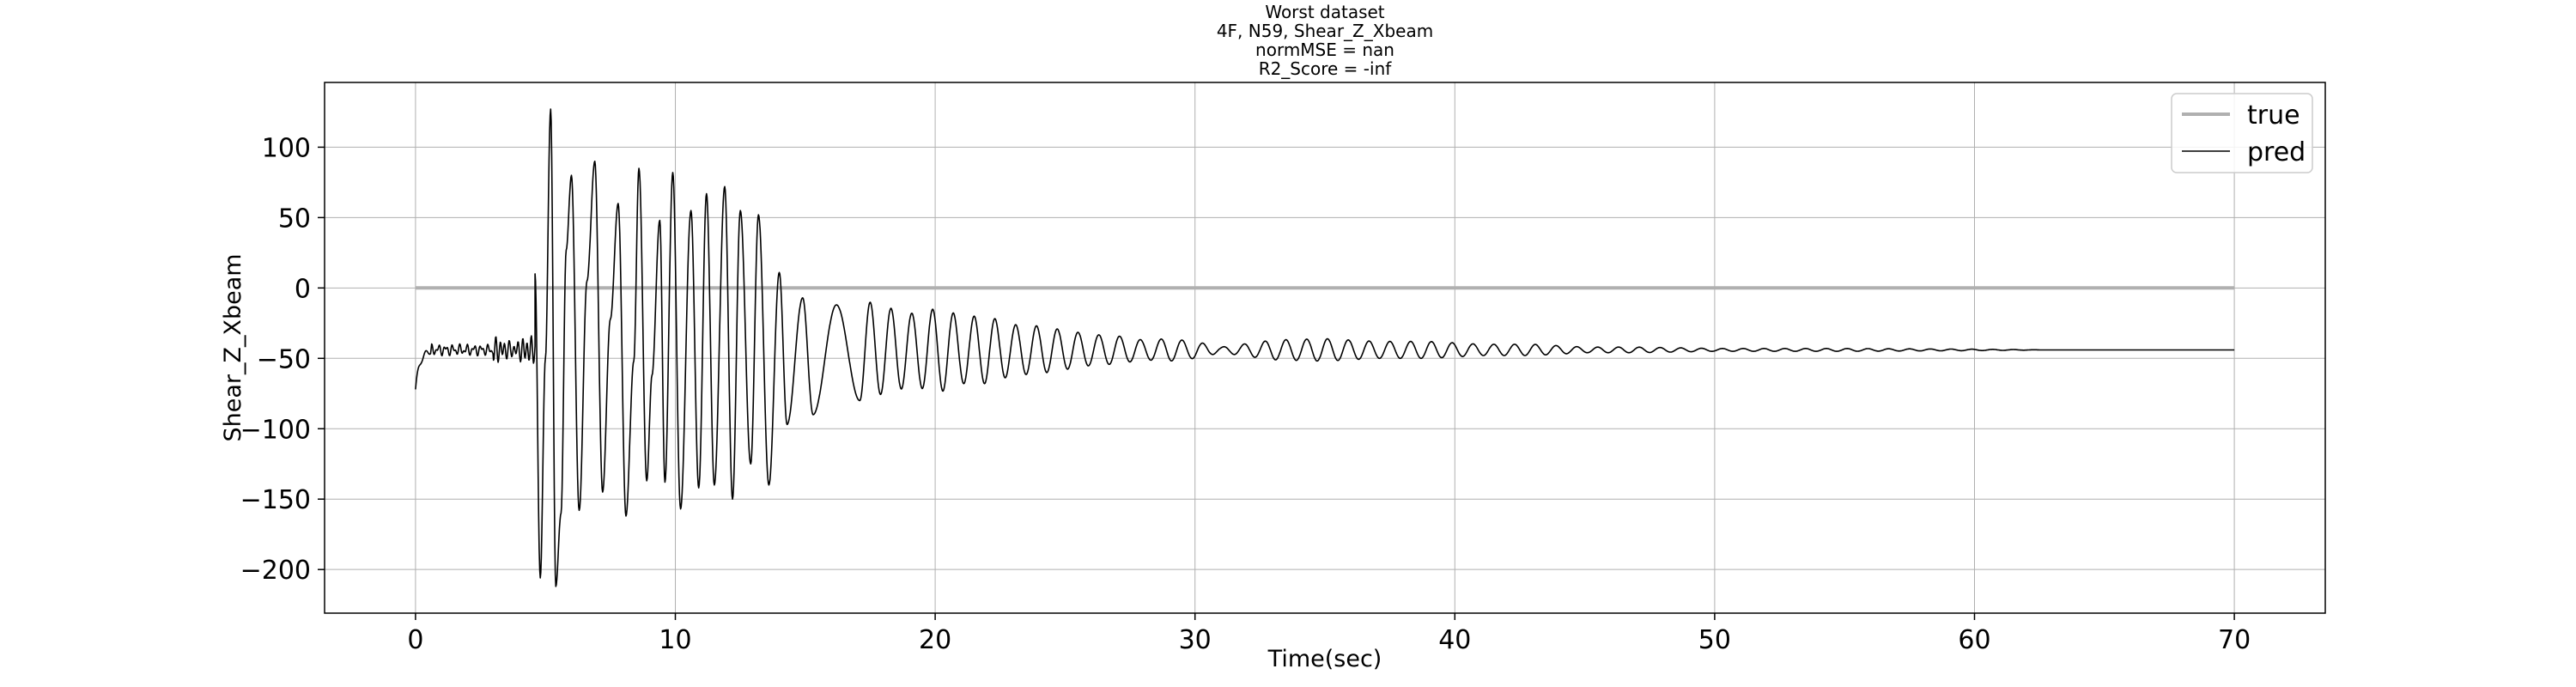  I want to click on legend: true pred, so click(2242, 133).